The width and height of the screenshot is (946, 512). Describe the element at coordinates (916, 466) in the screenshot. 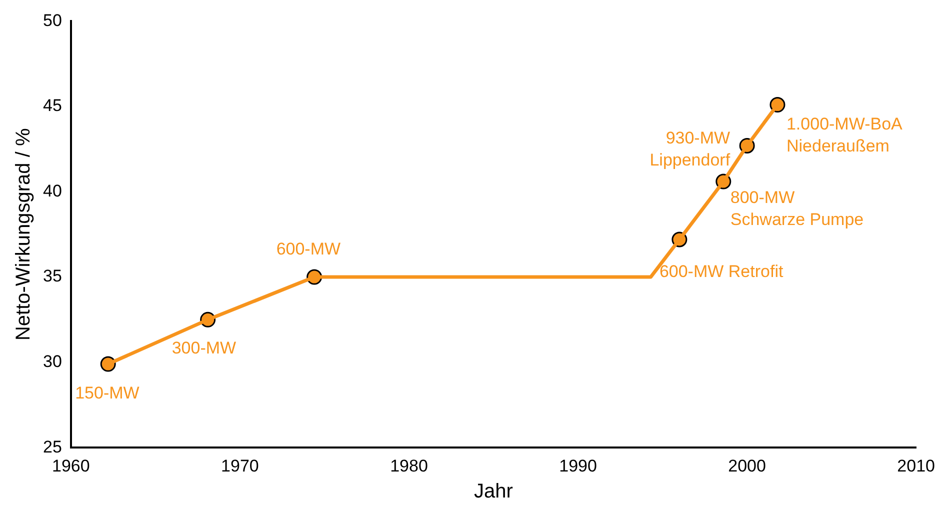

I see `x-tick-label: 2010` at that location.